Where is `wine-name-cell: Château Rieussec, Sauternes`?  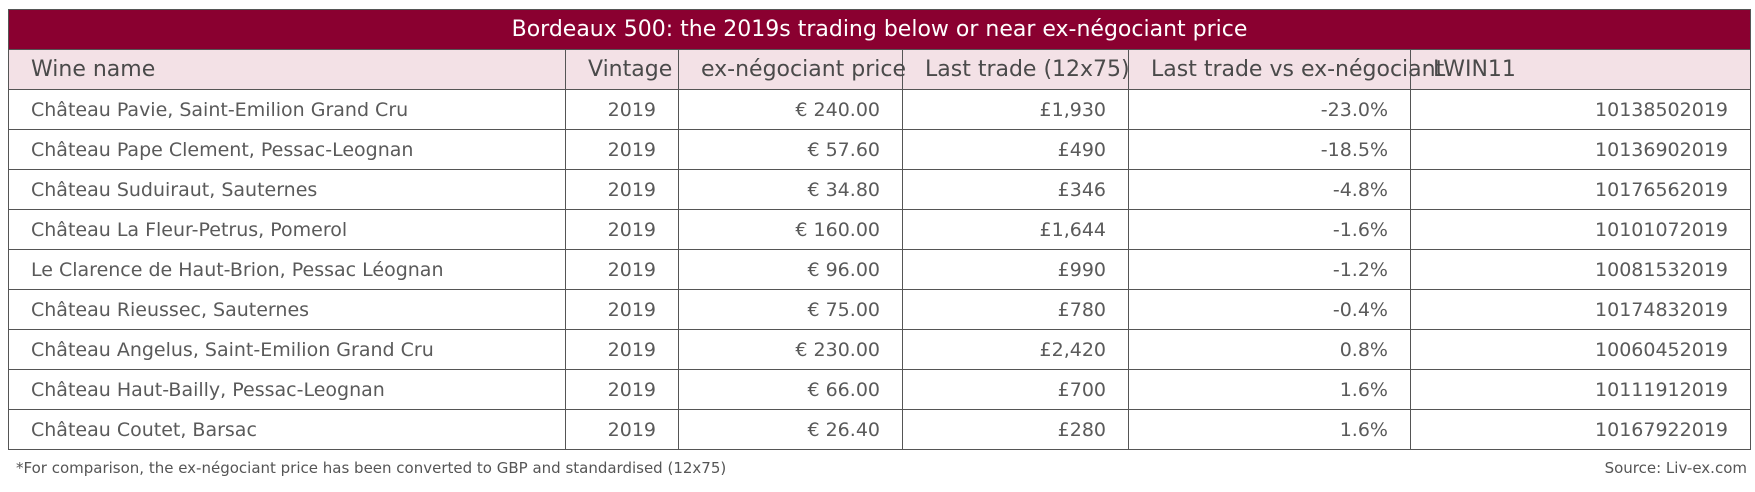
wine-name-cell: Château Rieussec, Sauternes is located at coordinates (287, 309).